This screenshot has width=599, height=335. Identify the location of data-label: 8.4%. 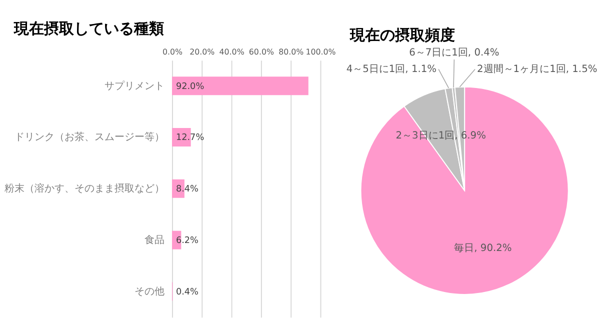
(187, 189).